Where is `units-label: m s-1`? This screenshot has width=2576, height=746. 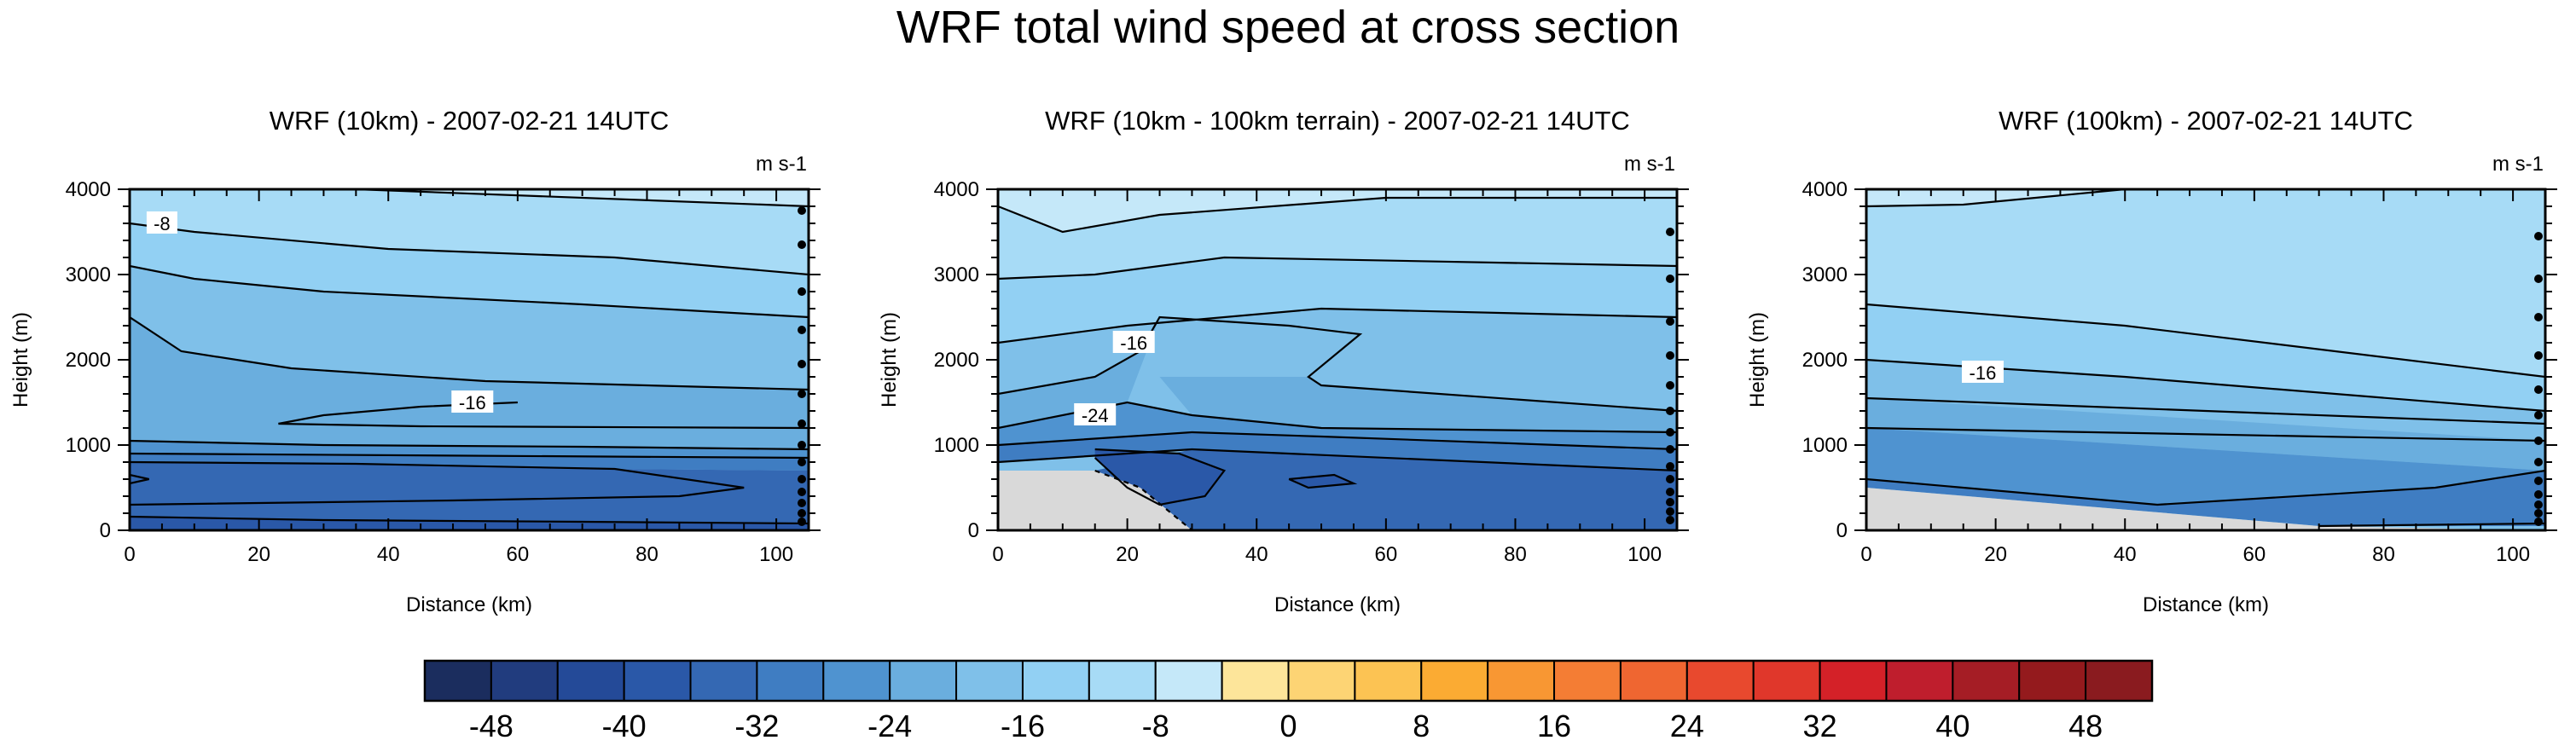 units-label: m s-1 is located at coordinates (781, 164).